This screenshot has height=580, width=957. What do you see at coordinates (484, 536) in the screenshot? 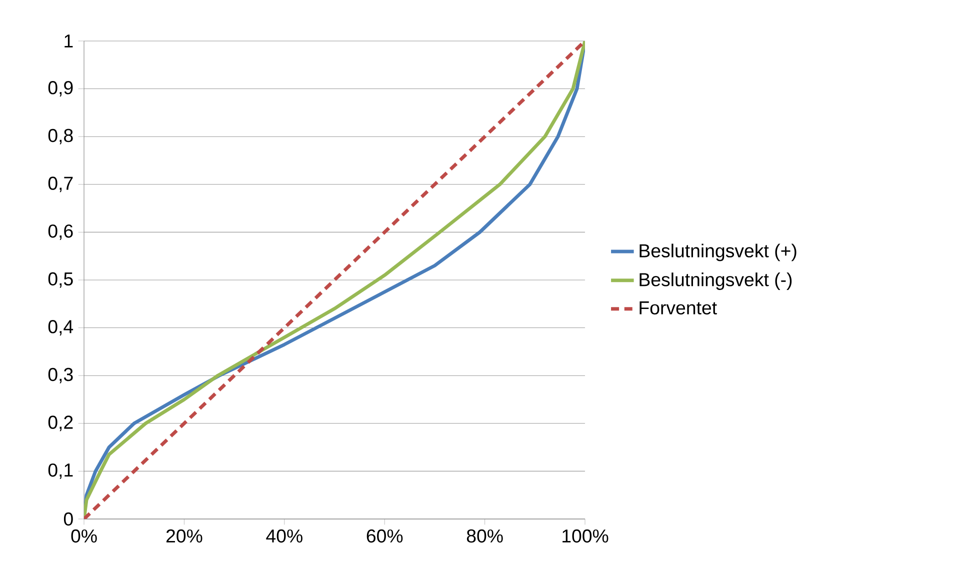
I see `x-tick-label: 80%` at bounding box center [484, 536].